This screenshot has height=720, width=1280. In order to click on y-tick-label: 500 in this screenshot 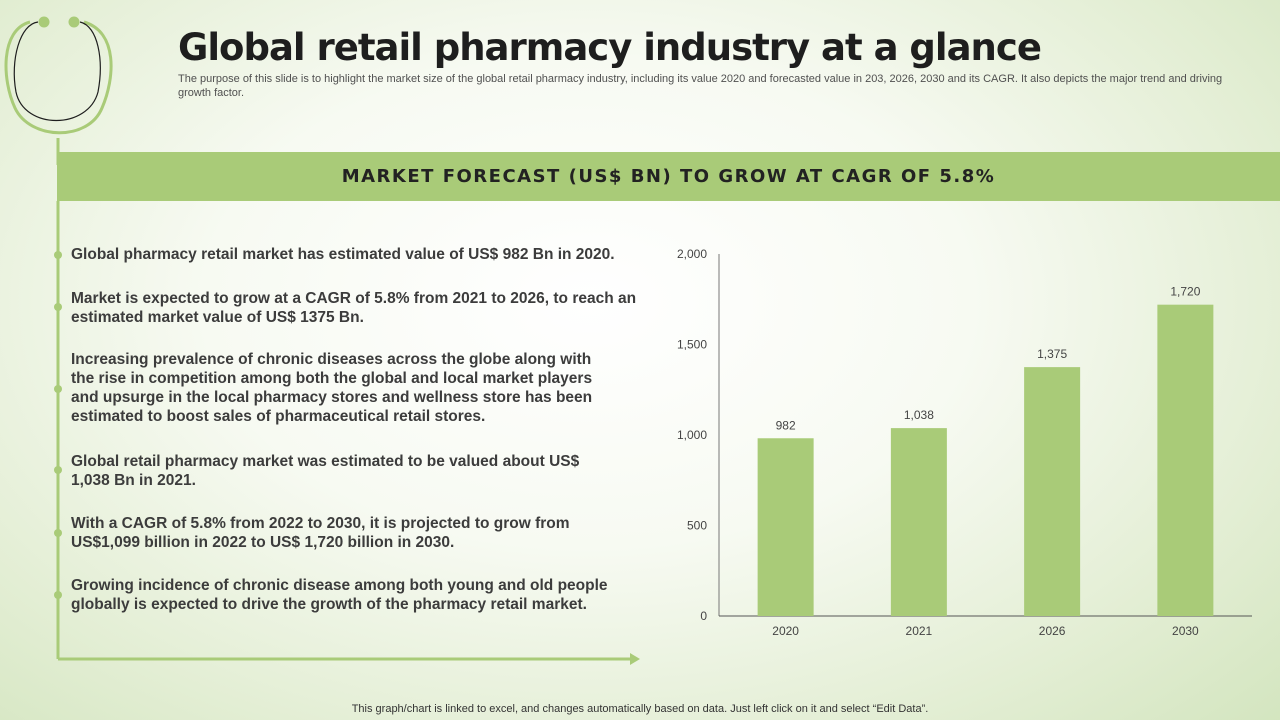, I will do `click(697, 526)`.